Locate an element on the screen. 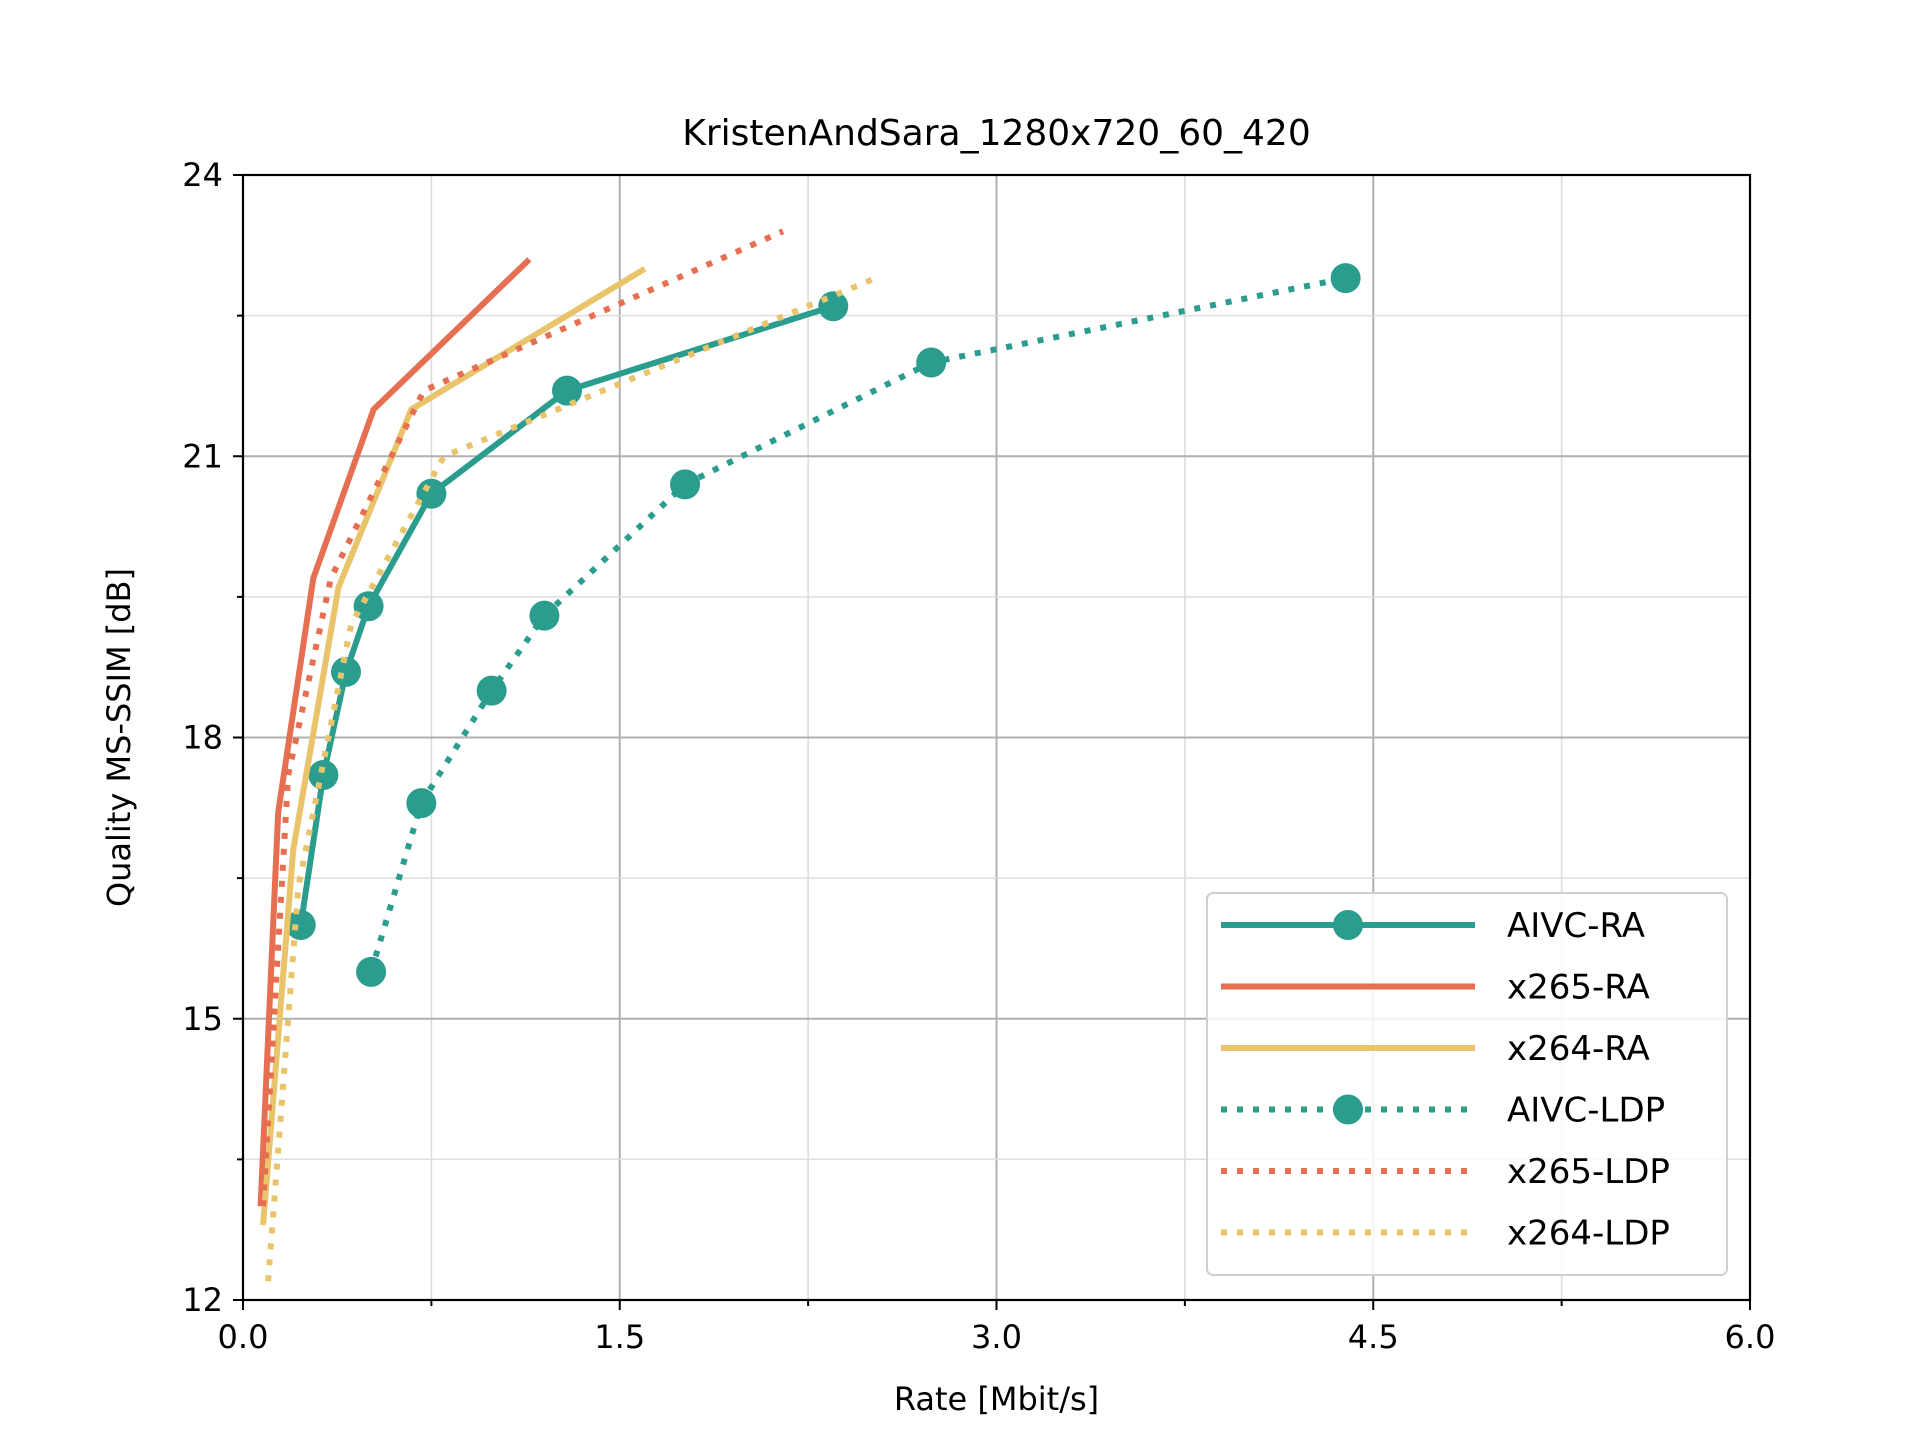  chart-title: KristenAndSara_1280x720_60_420 is located at coordinates (996, 133).